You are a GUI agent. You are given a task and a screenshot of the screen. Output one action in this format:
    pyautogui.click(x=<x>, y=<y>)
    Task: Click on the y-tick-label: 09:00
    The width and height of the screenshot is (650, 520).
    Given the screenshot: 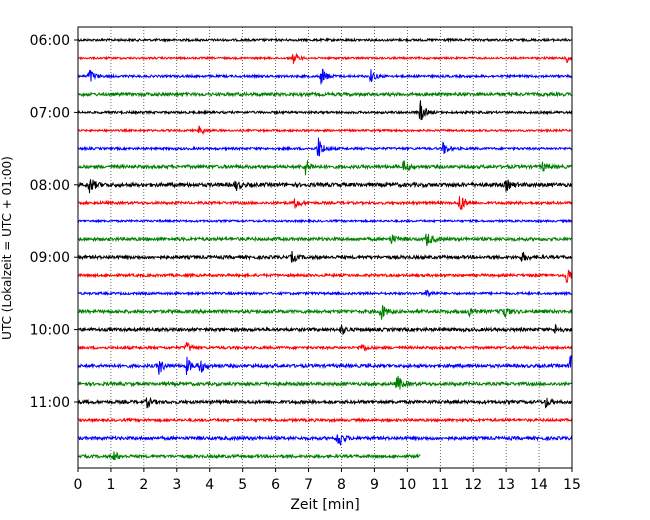 What is the action you would take?
    pyautogui.click(x=50, y=258)
    